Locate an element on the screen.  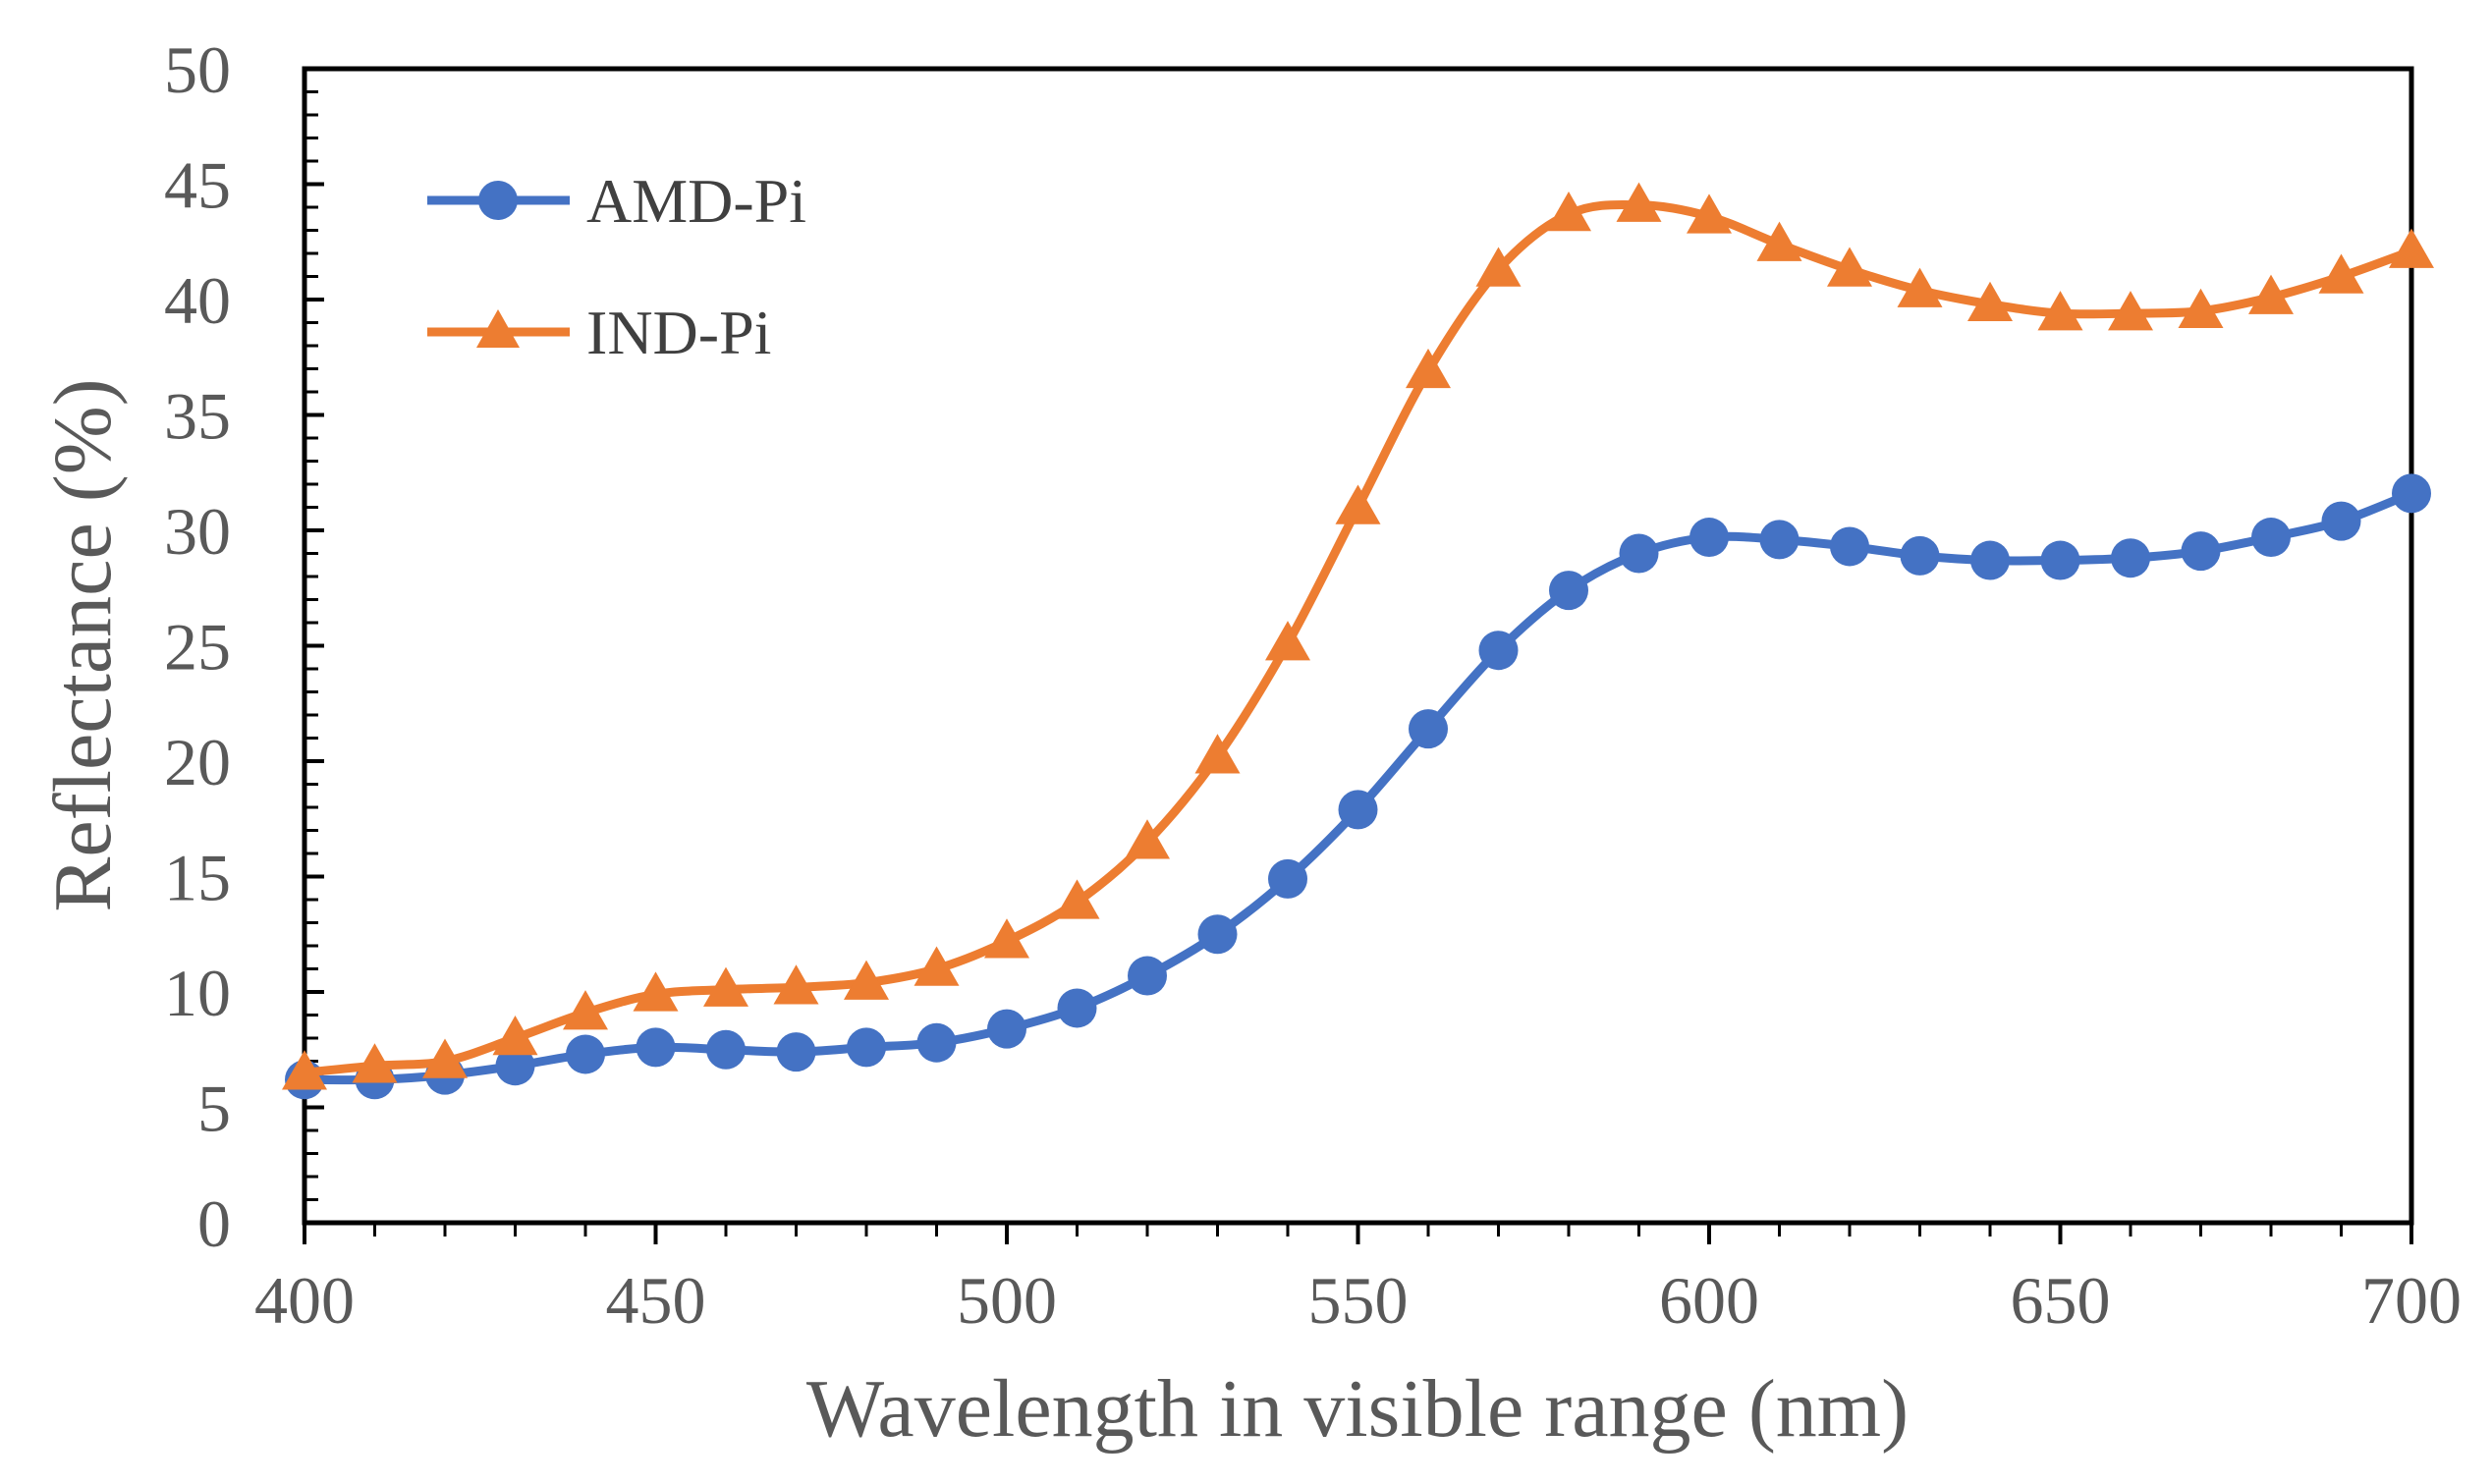
y-tick-label: 35 is located at coordinates (197, 416).